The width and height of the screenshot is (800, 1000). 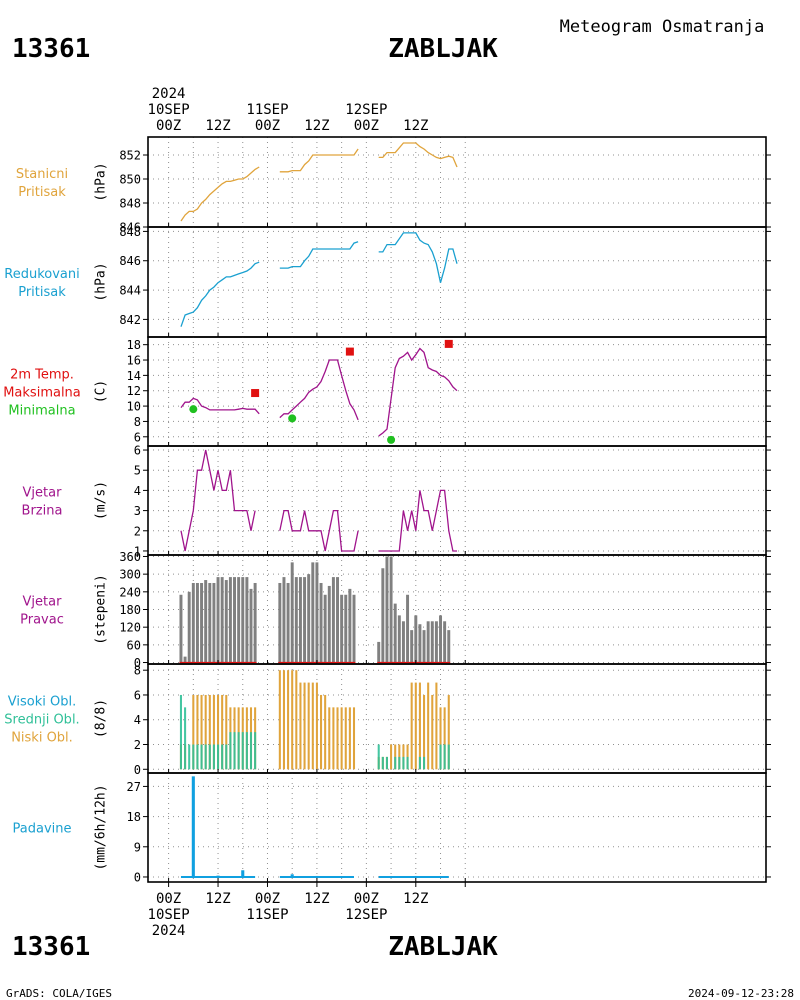 What do you see at coordinates (51, 947) in the screenshot?
I see `footer-station-id: 13361` at bounding box center [51, 947].